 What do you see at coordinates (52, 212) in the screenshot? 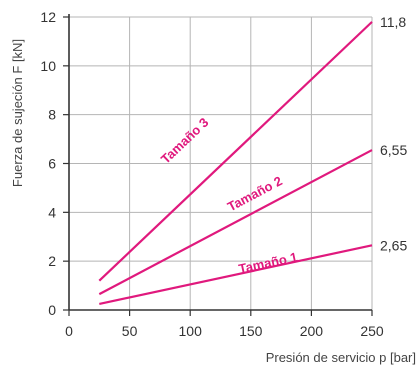
I see `y-tick-label: 4` at bounding box center [52, 212].